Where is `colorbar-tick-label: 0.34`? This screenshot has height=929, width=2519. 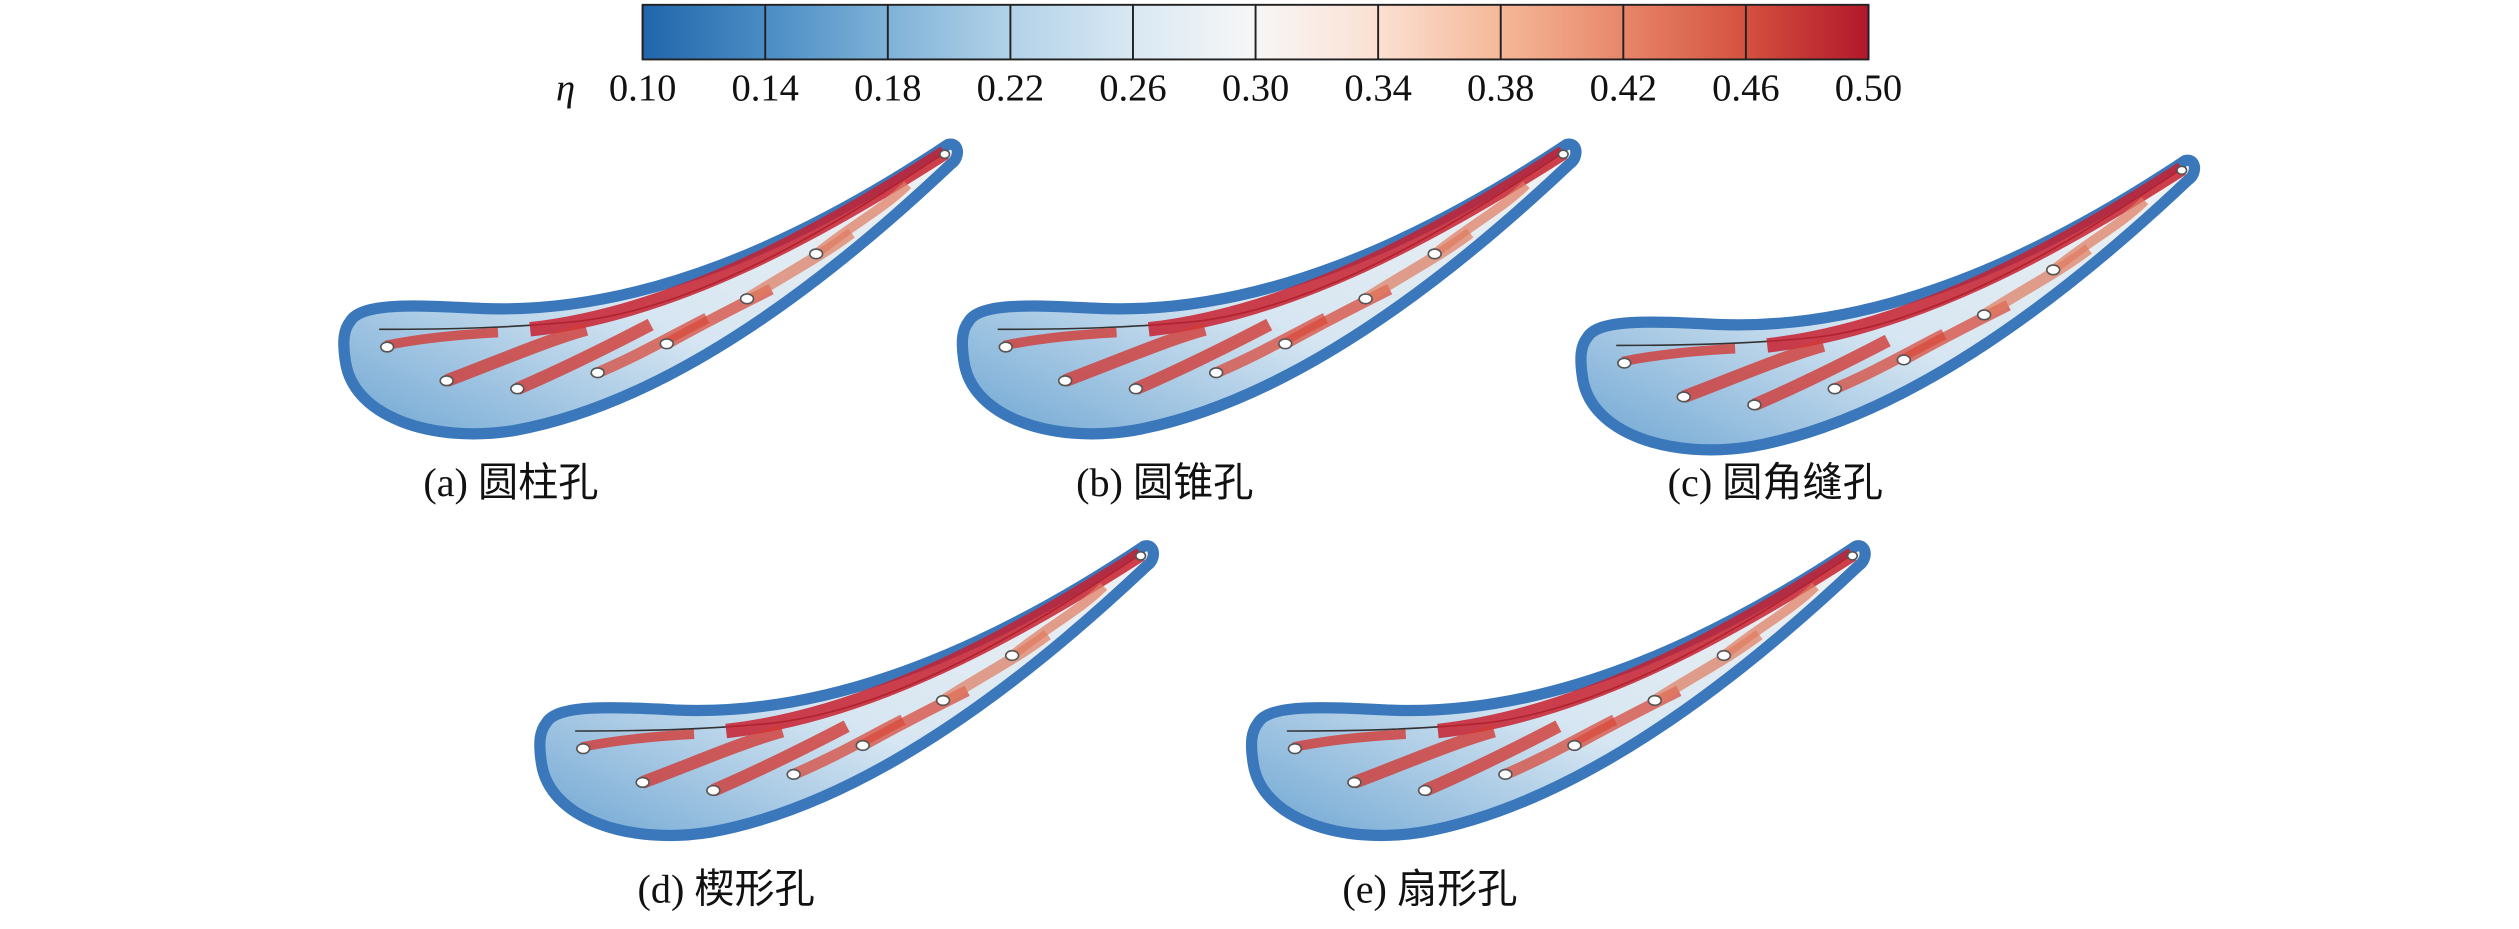
colorbar-tick-label: 0.34 is located at coordinates (1377, 88).